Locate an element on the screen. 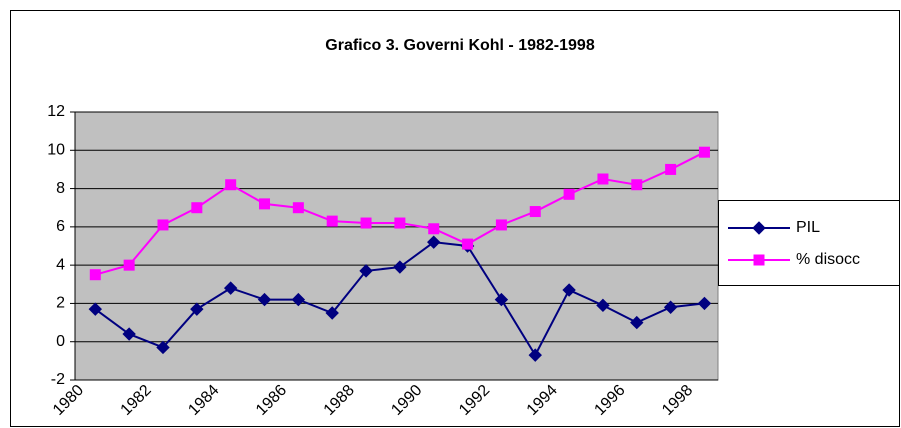  y-tick-label: 0 is located at coordinates (60, 341).